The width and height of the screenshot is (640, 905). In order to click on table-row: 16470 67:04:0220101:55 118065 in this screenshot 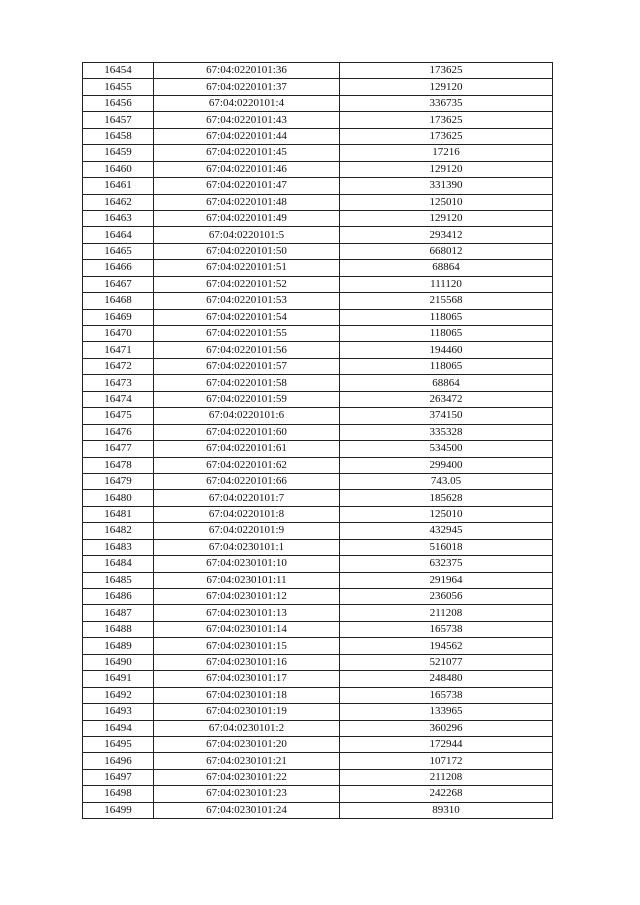, I will do `click(317, 333)`.